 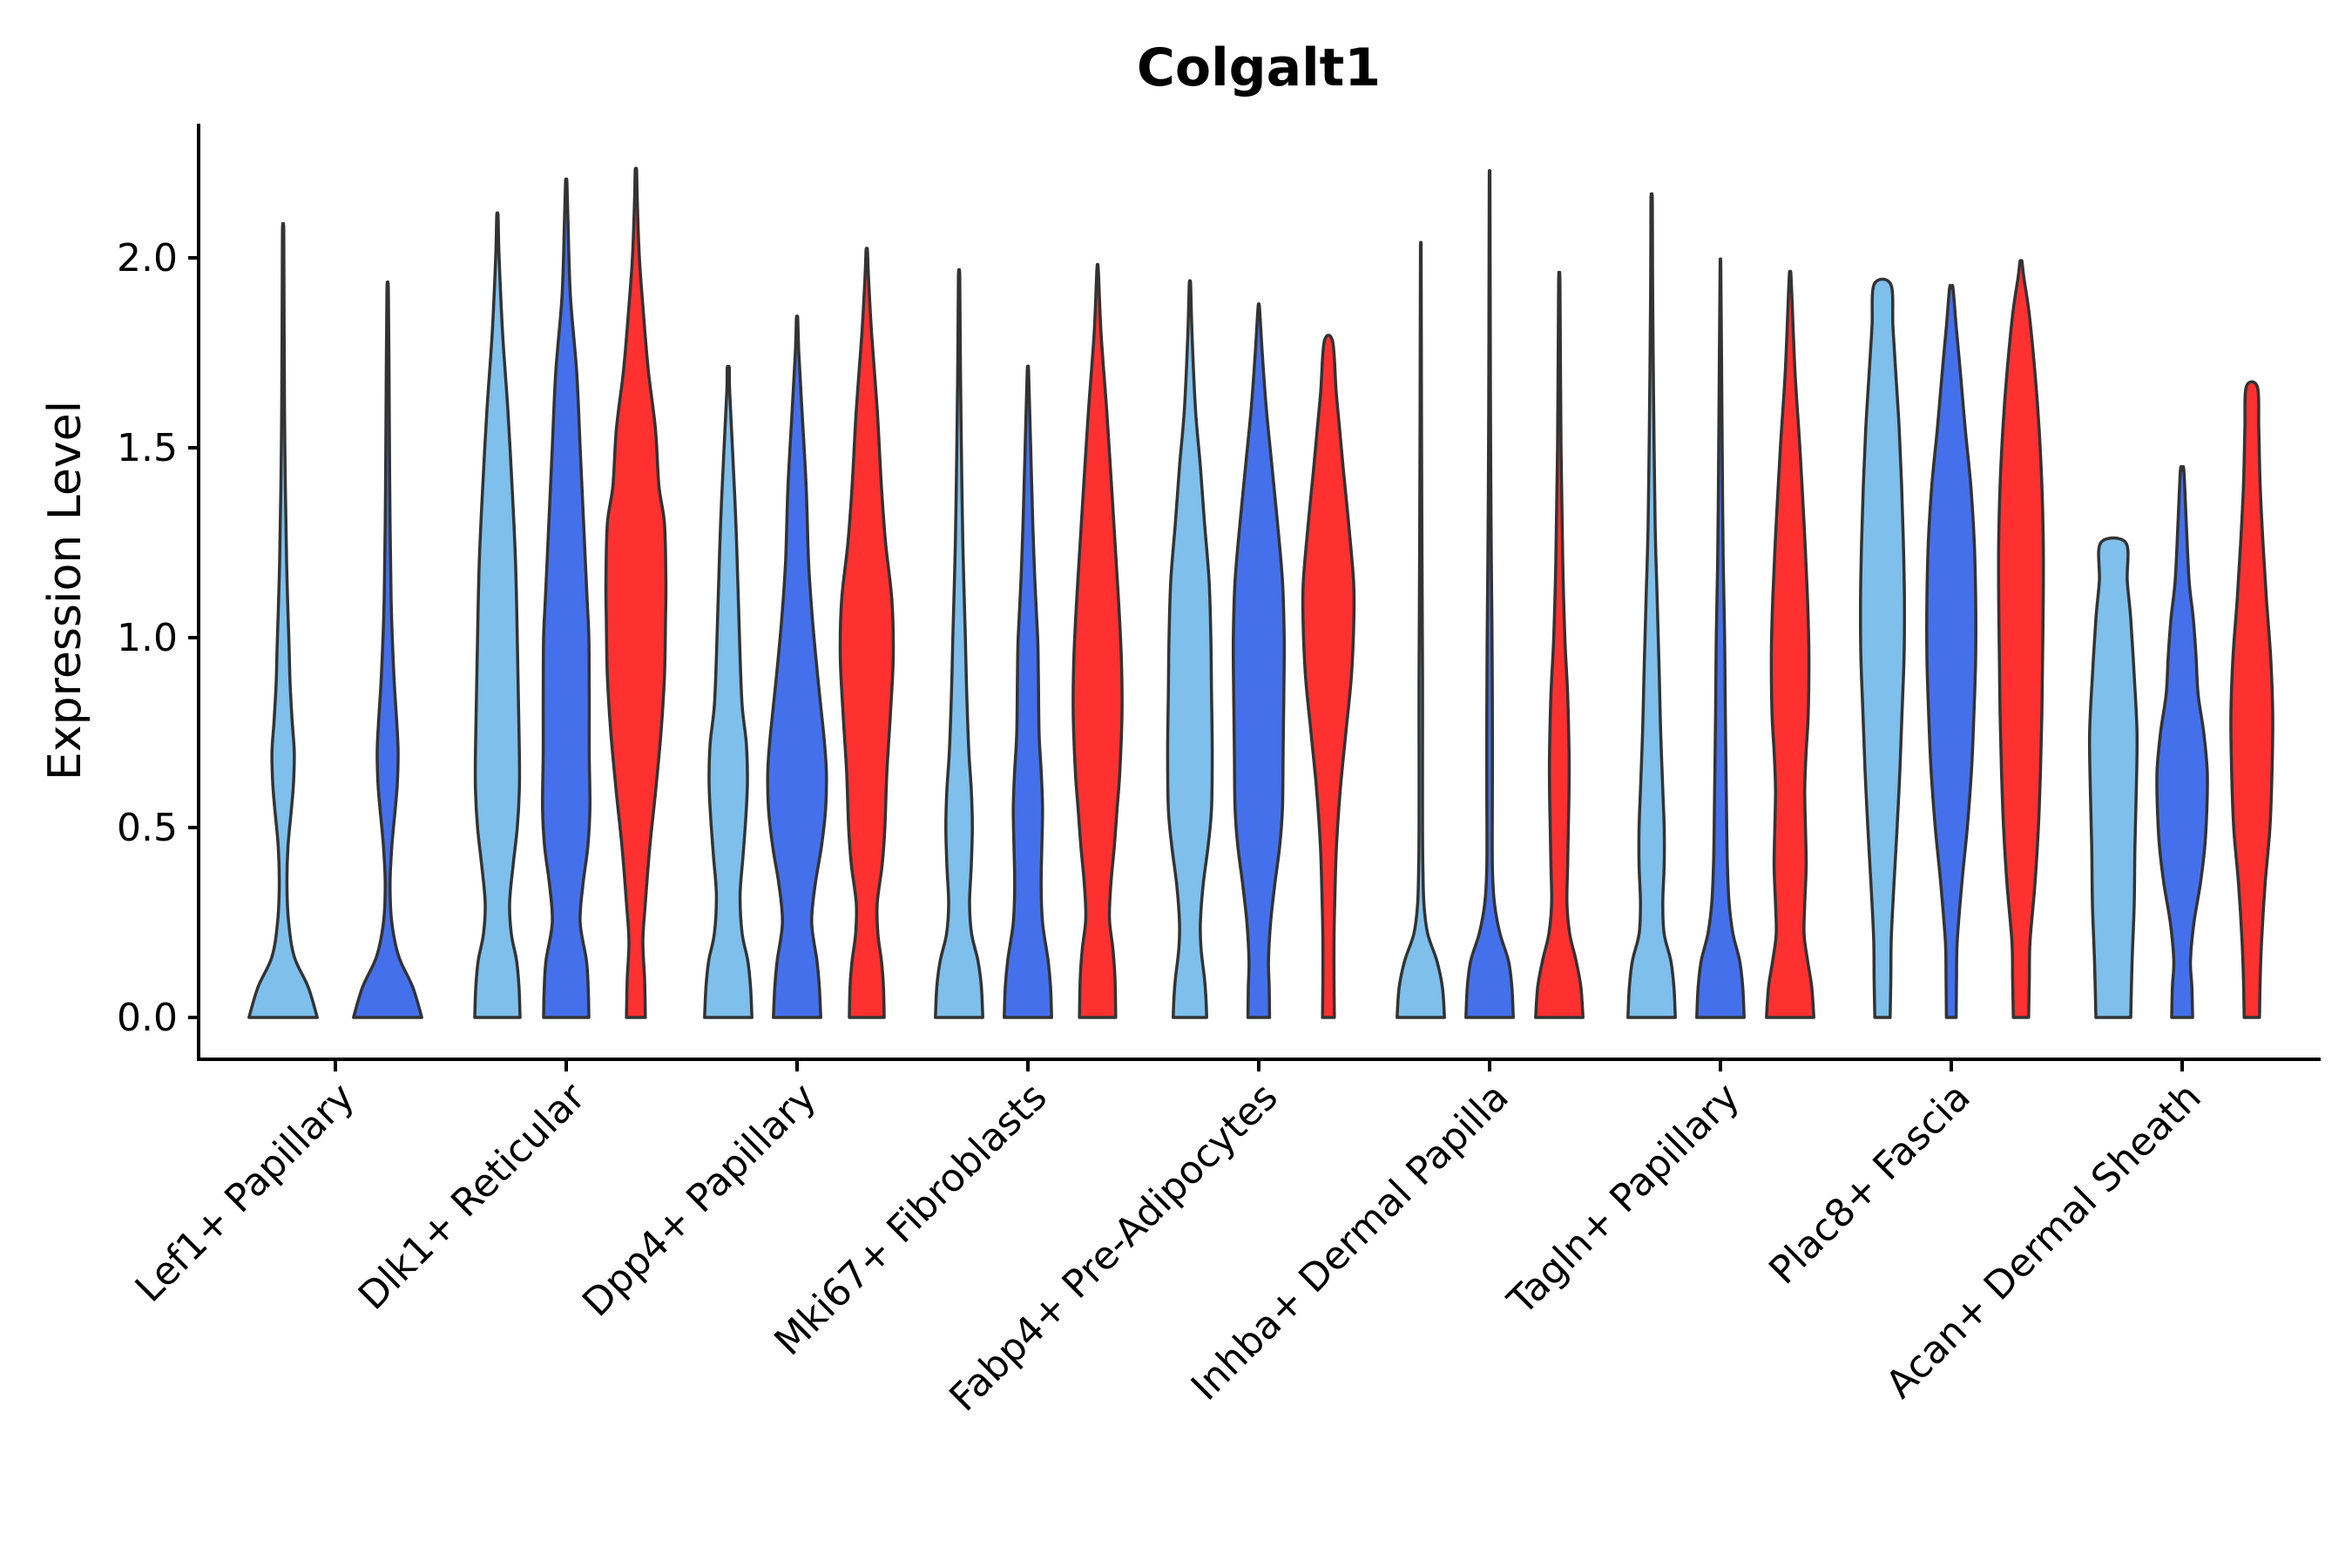 I want to click on chart-title: Colgalt1, so click(x=1259, y=67).